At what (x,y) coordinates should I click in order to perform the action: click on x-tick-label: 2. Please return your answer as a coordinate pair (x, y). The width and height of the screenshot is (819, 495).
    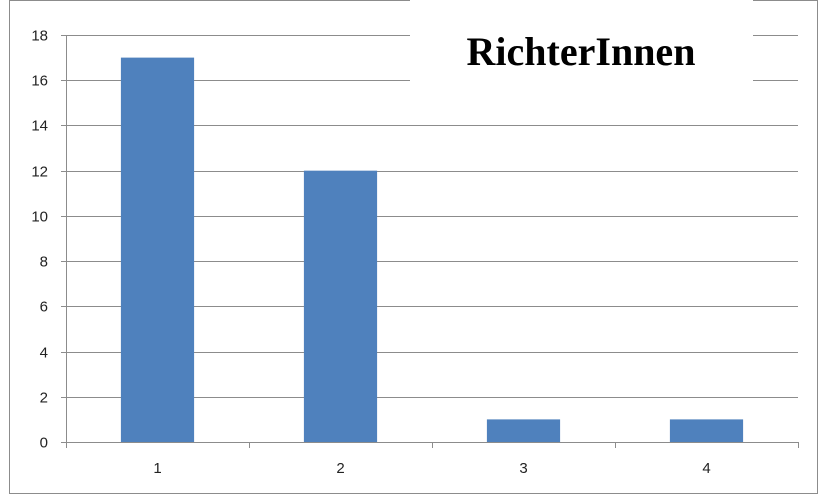
    Looking at the image, I should click on (340, 468).